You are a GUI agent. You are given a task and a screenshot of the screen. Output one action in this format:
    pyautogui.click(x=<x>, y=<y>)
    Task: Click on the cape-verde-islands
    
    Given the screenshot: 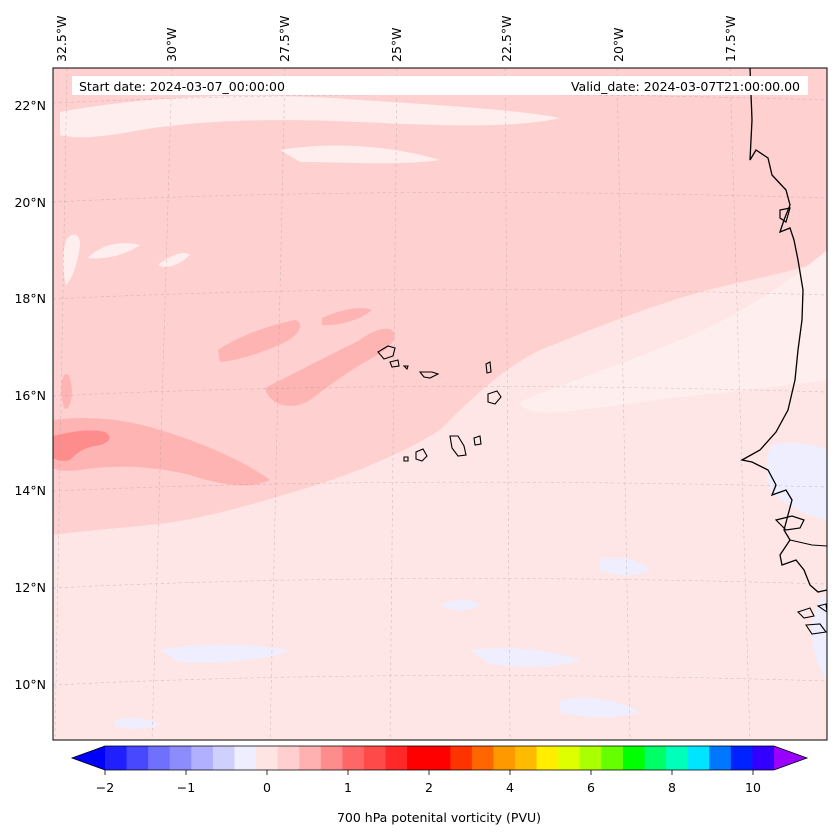 What is the action you would take?
    pyautogui.click(x=439, y=403)
    